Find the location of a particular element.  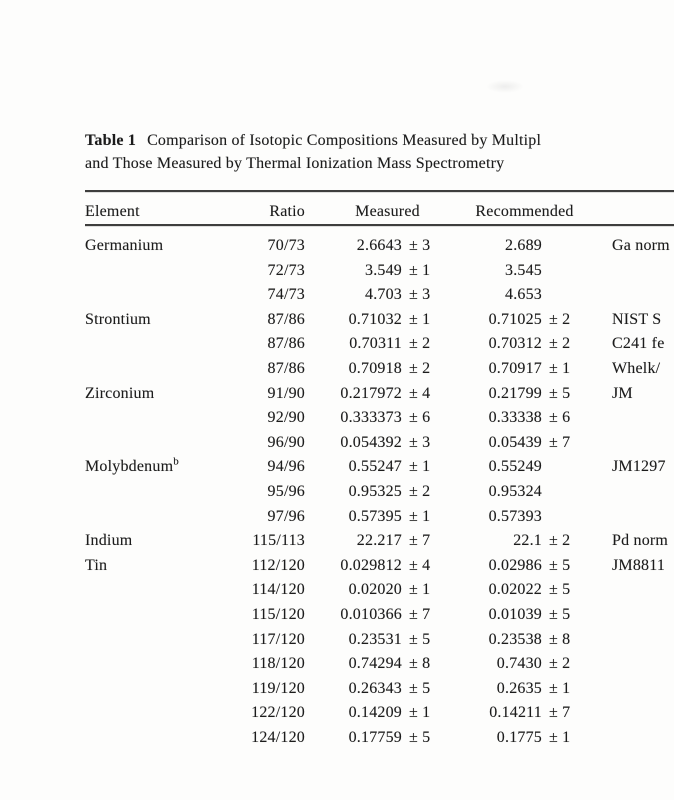

table-header-rule is located at coordinates (379, 225).